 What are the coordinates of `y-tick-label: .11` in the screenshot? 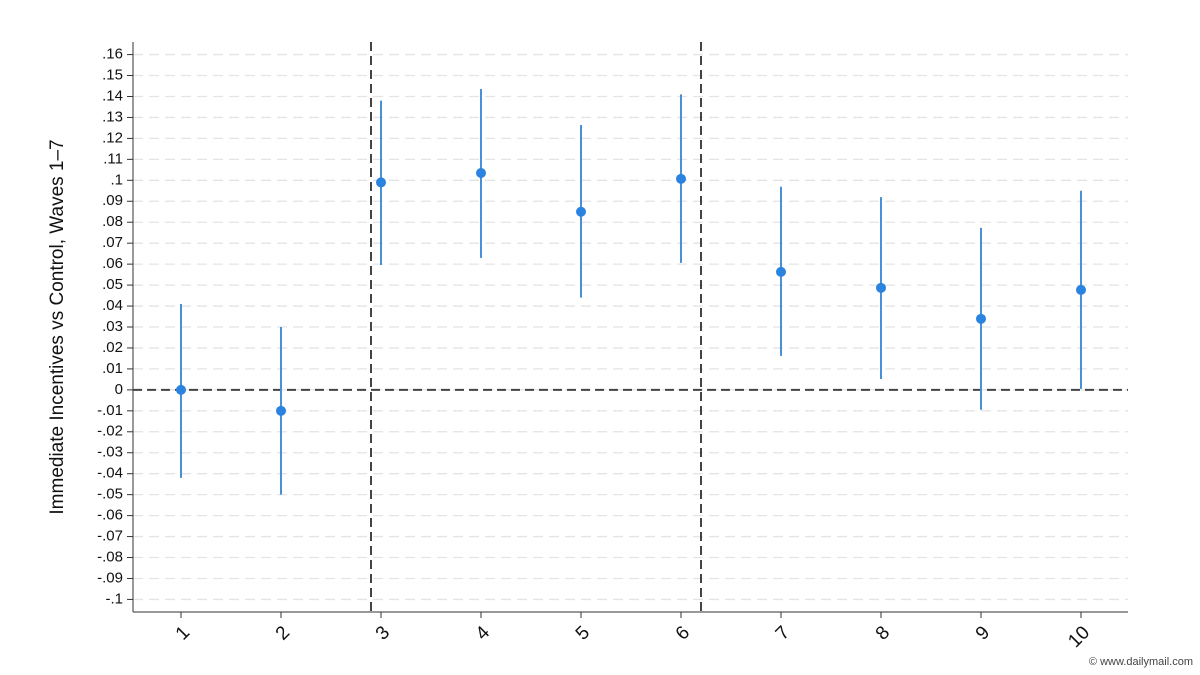 It's located at (113, 158).